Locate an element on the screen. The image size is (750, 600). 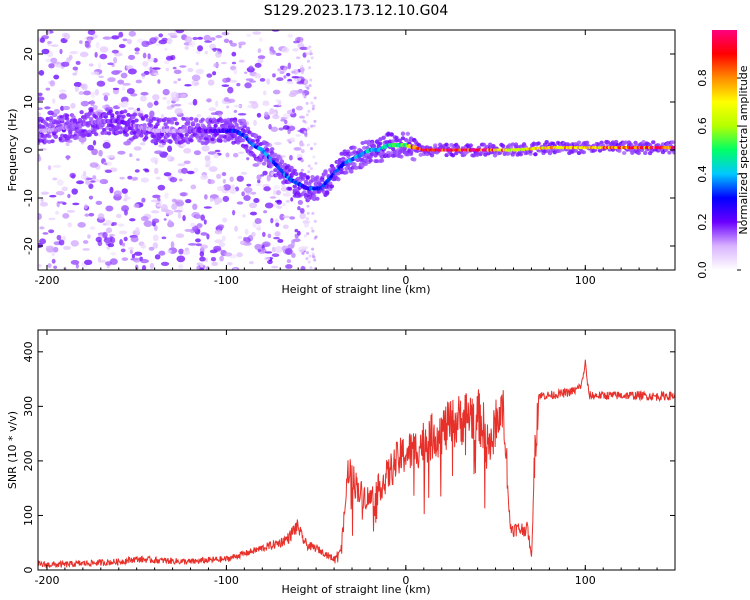
snr-y-tick-label: 400 is located at coordinates (28, 351).